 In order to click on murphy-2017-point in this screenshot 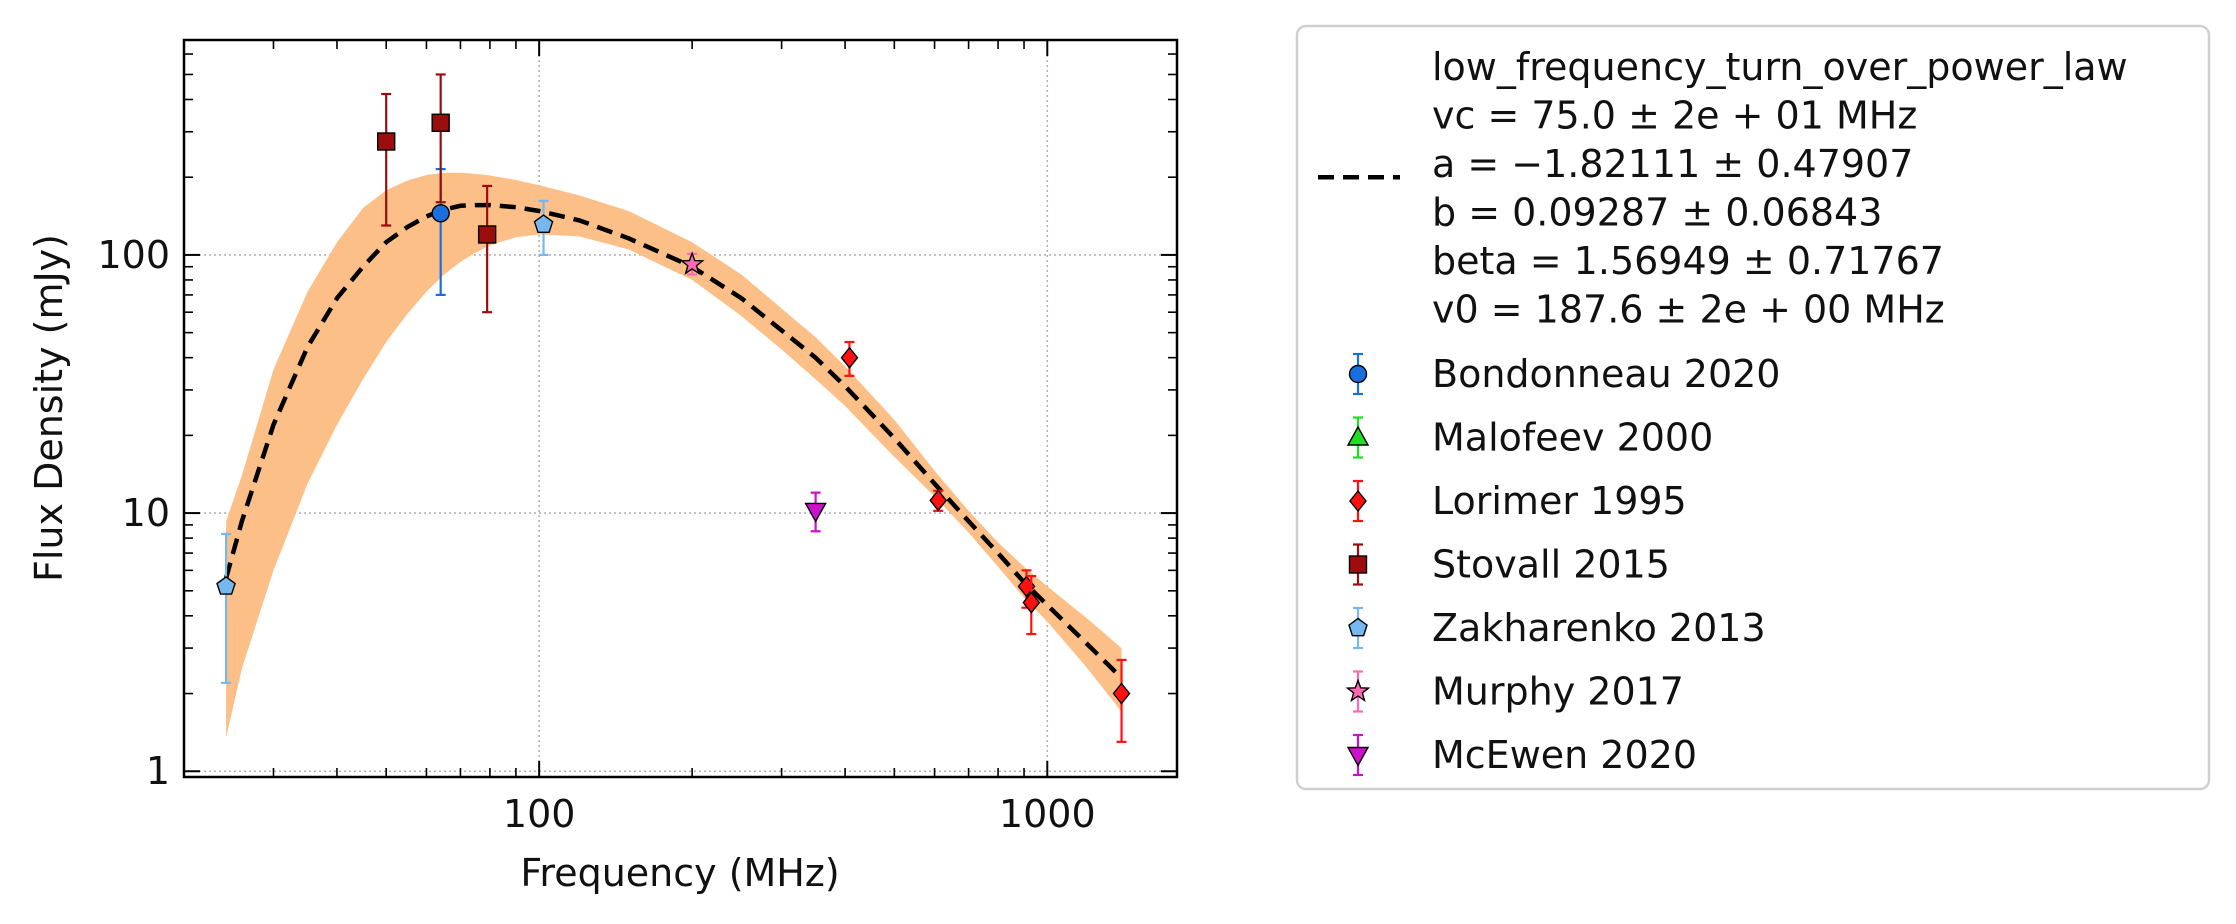, I will do `click(692, 263)`.